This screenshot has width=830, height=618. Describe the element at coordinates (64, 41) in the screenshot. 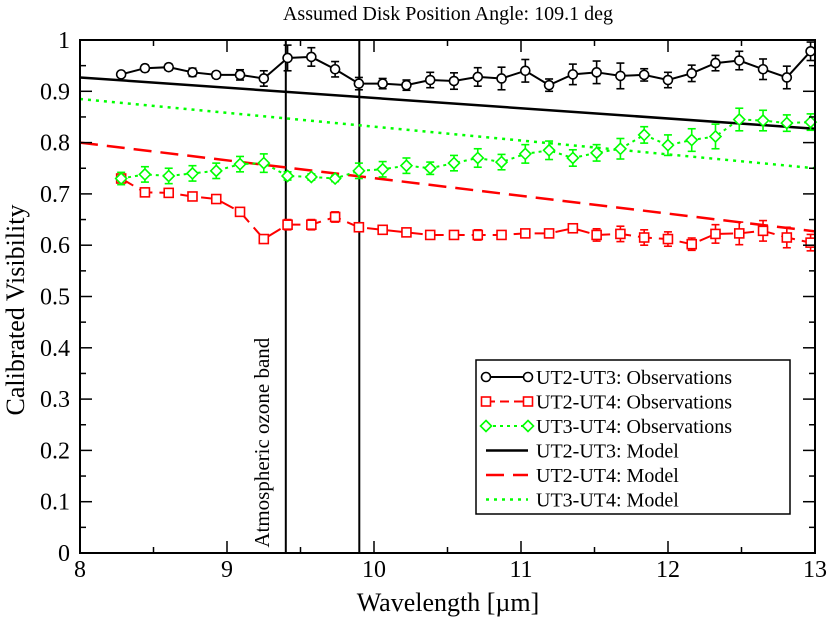

I see `y-tick-label: 1` at that location.